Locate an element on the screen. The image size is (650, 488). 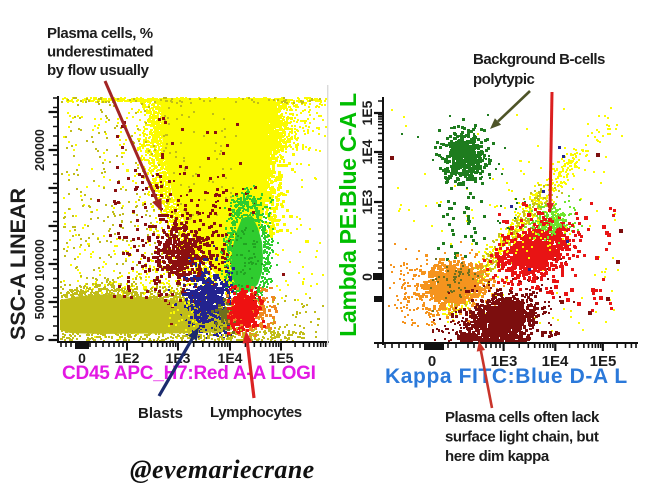
svg-text: Lambda PE:Blue C-A L is located at coordinates (348, 215).